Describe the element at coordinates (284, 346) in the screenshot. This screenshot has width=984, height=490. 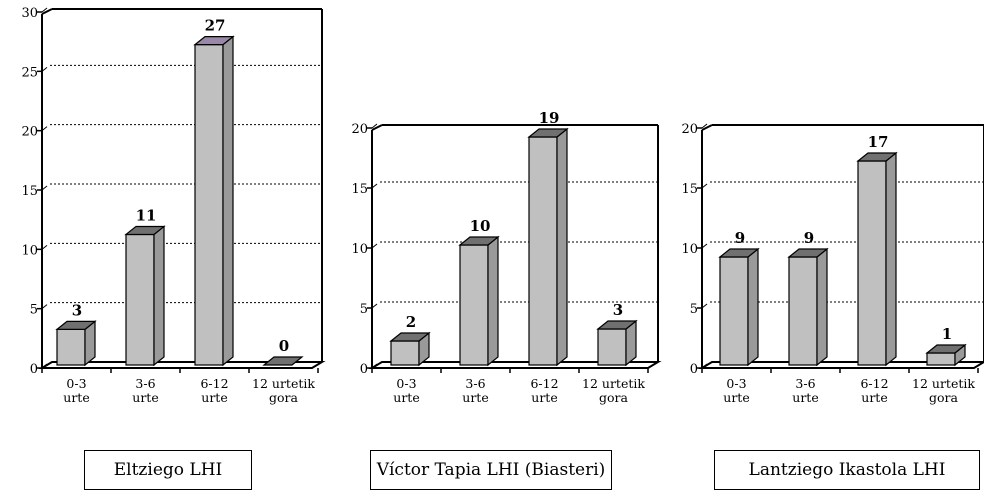
I see `data-label: 0` at that location.